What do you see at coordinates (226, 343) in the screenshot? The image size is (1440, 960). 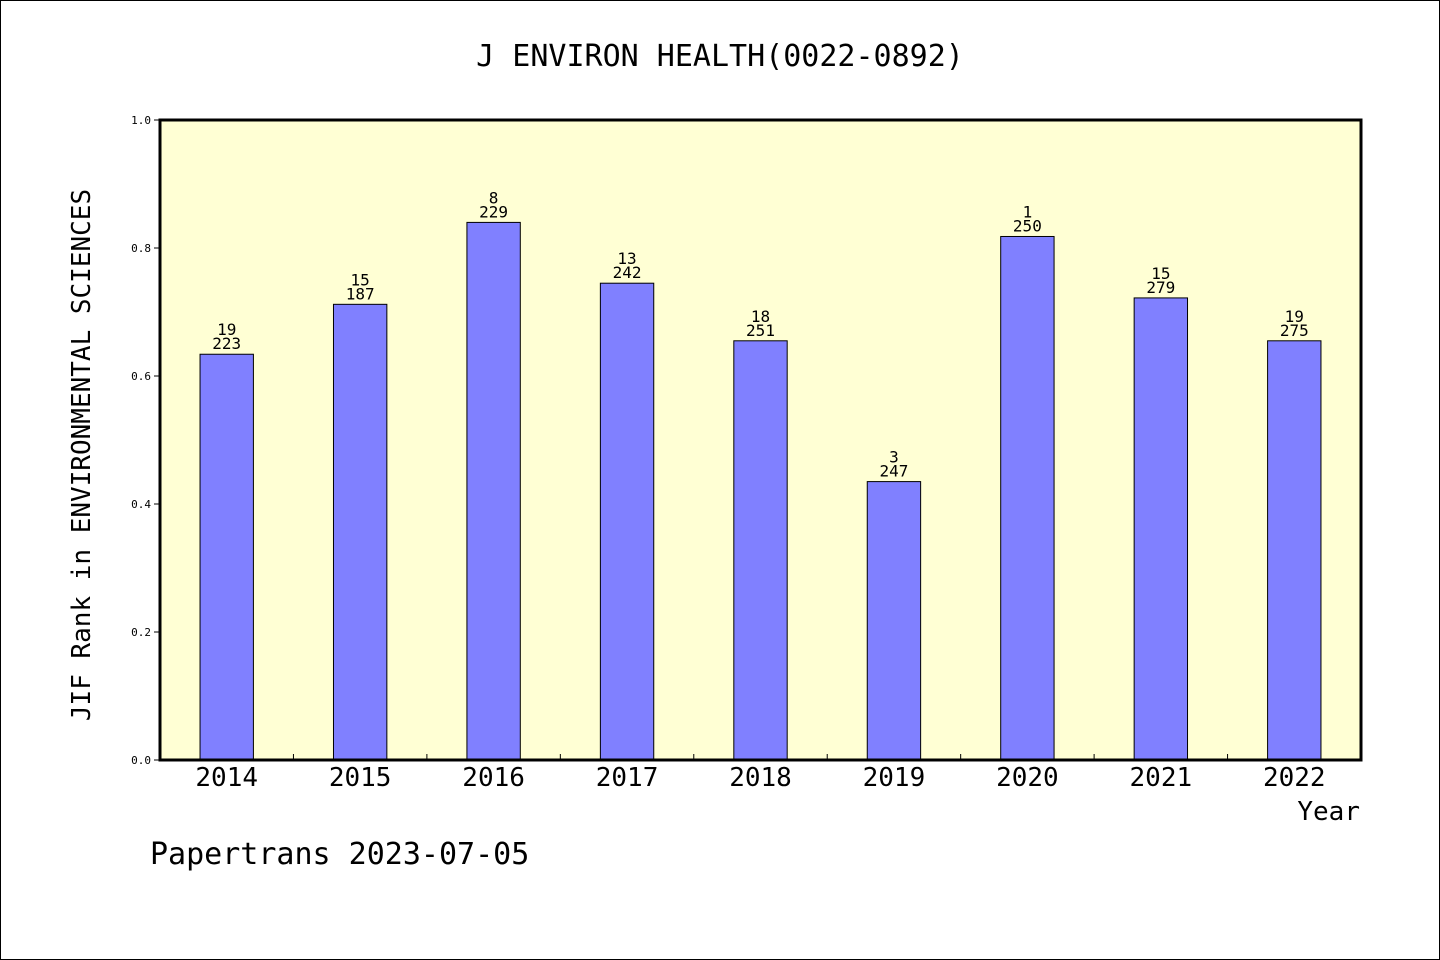 I see `bar-total-label: 223` at bounding box center [226, 343].